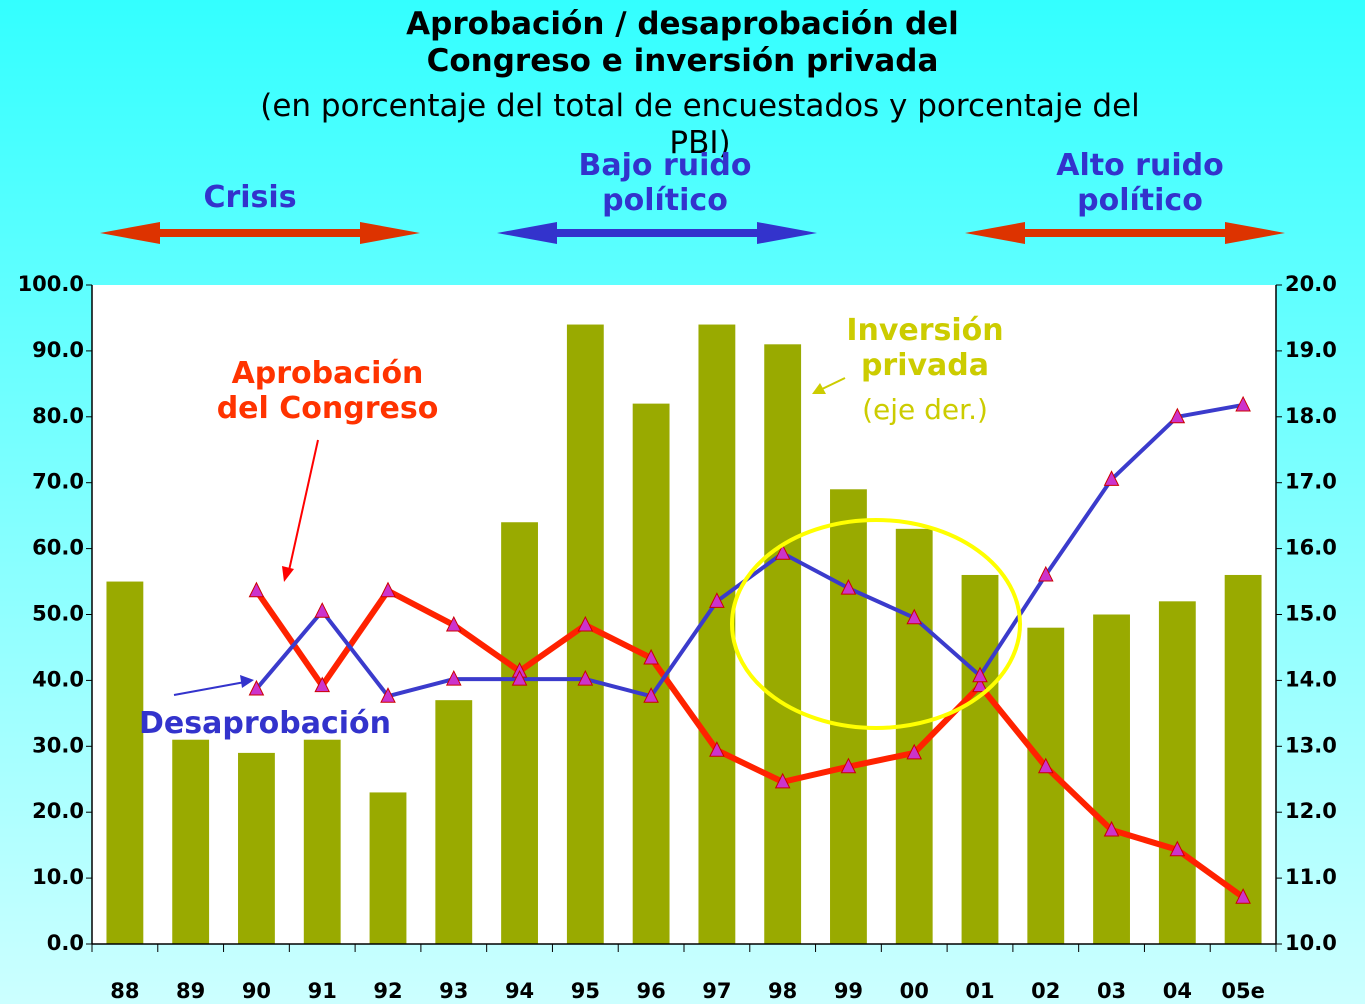  Describe the element at coordinates (979, 991) in the screenshot. I see `x-tick-label: 01` at that location.